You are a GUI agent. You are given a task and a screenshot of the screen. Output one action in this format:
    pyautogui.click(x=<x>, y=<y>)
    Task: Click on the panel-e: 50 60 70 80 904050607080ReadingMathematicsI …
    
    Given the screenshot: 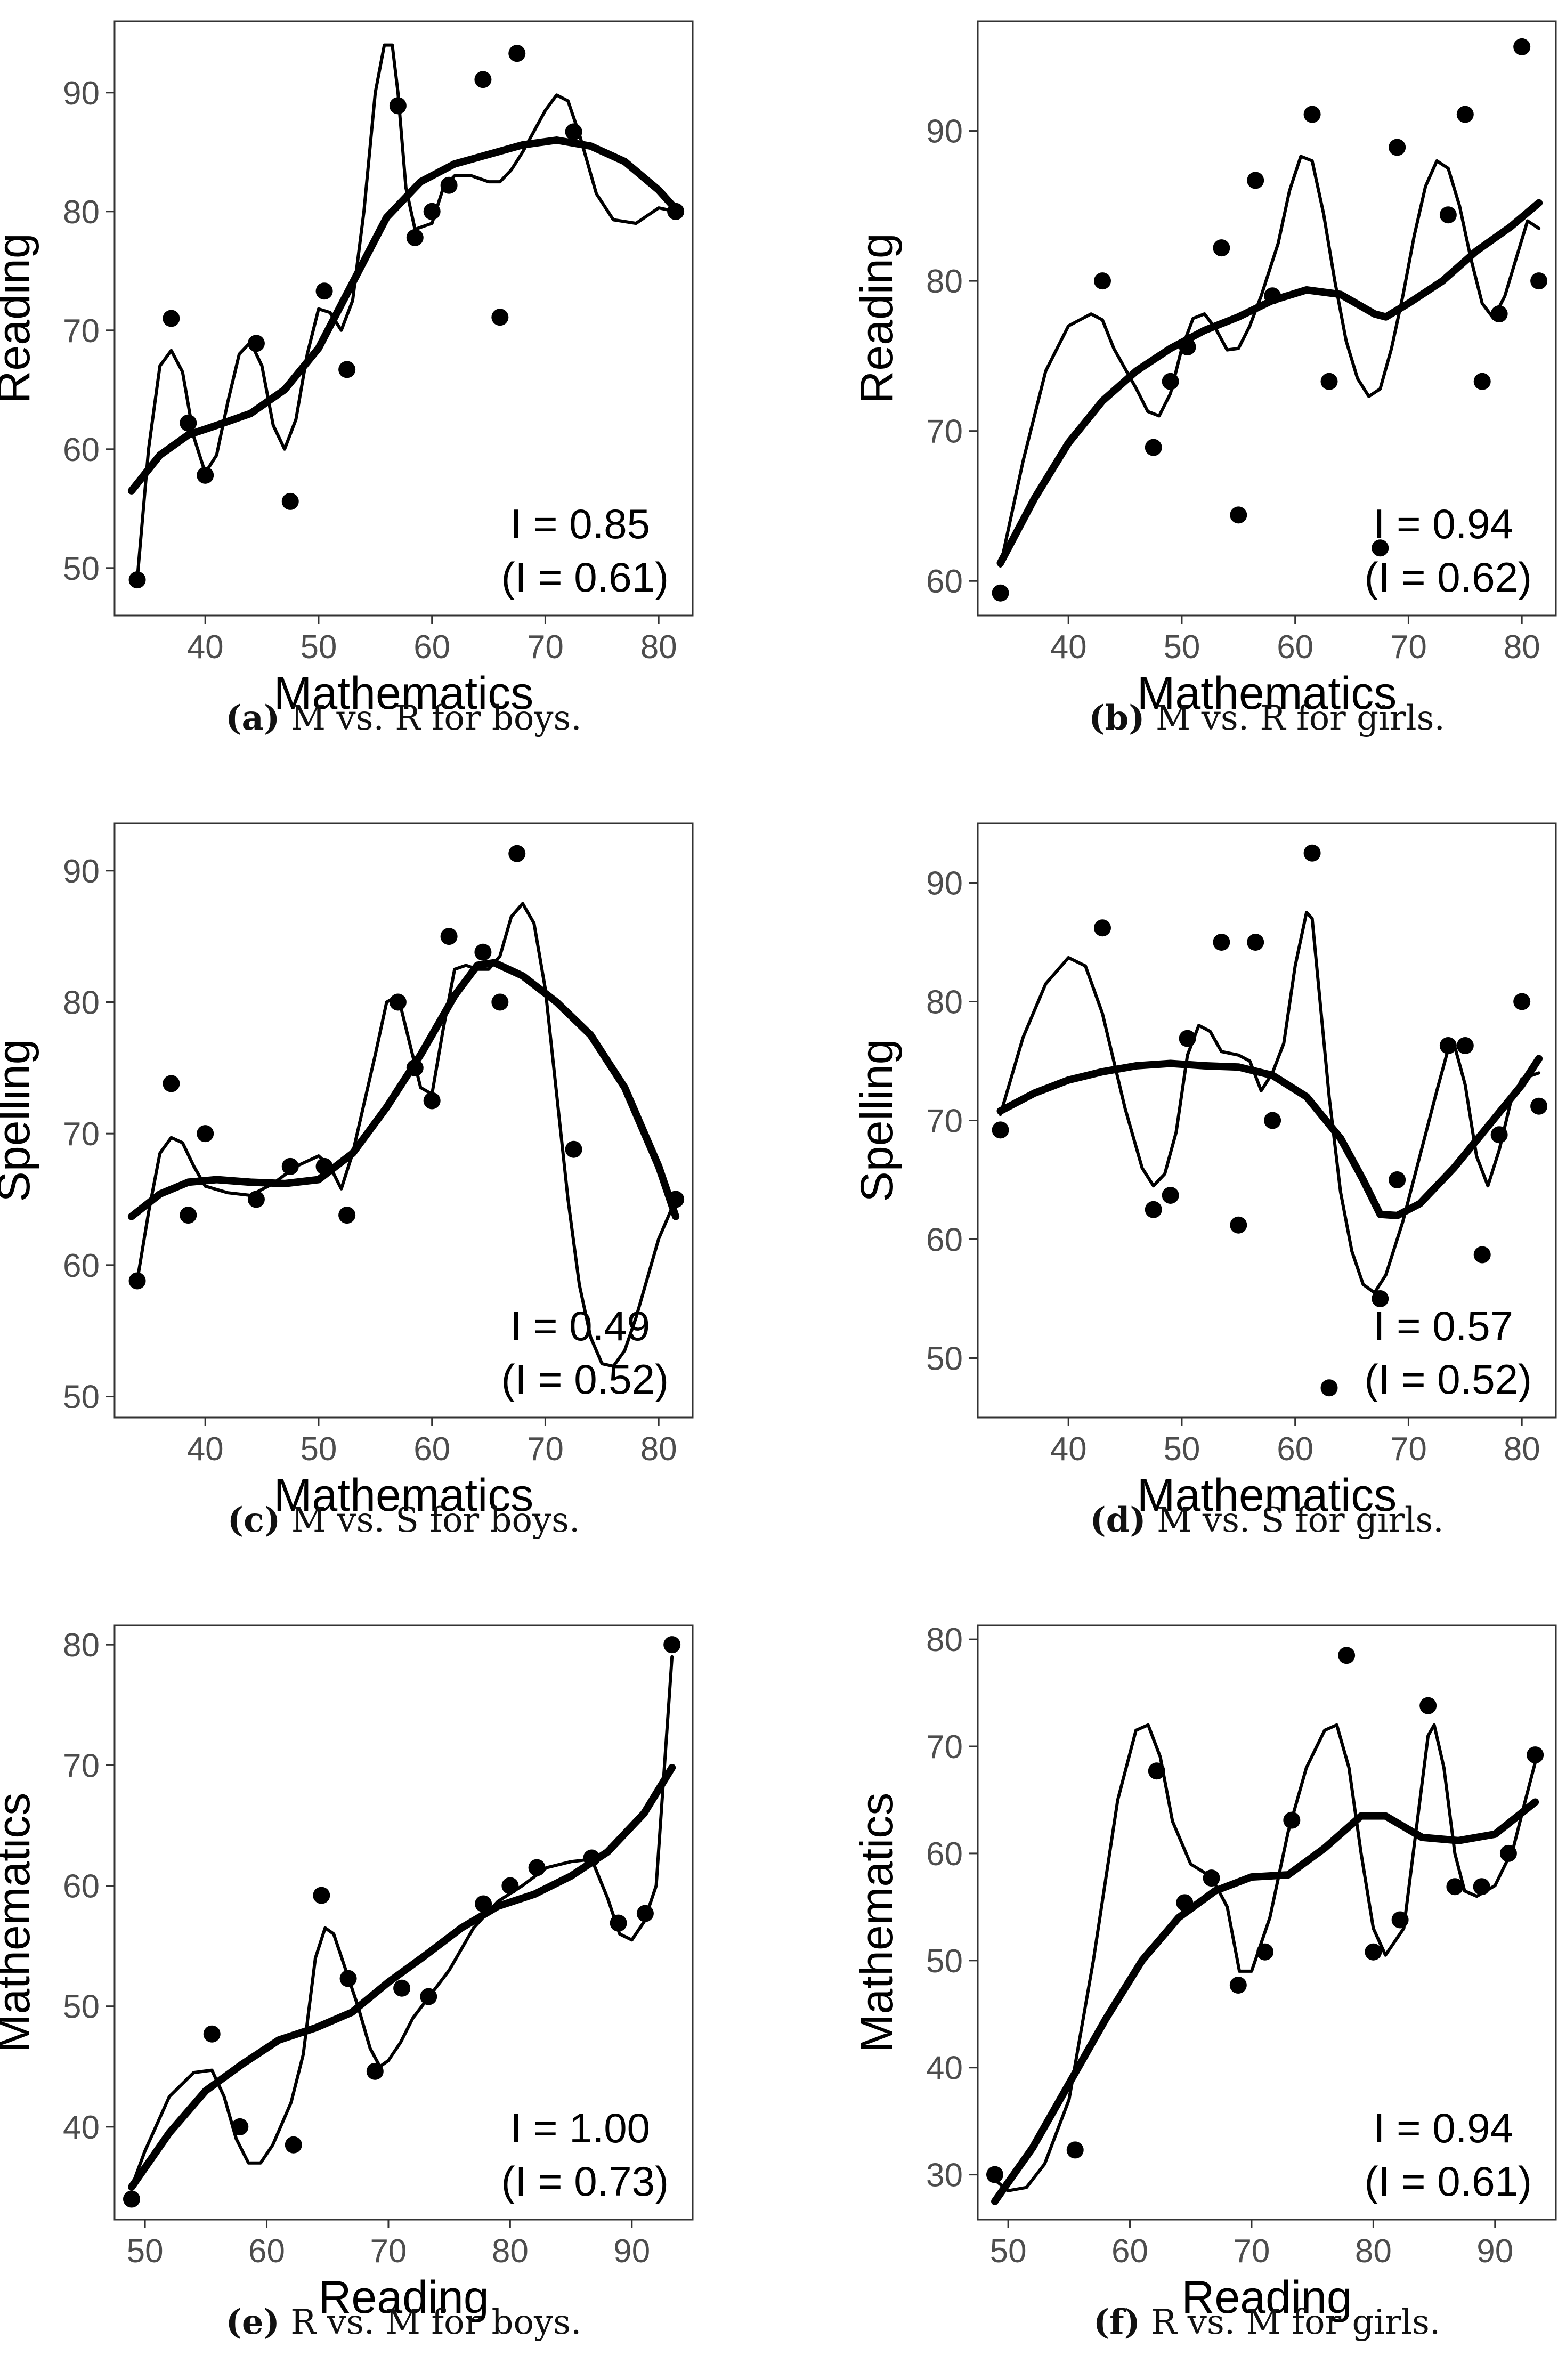 What is the action you would take?
    pyautogui.click(x=347, y=1973)
    